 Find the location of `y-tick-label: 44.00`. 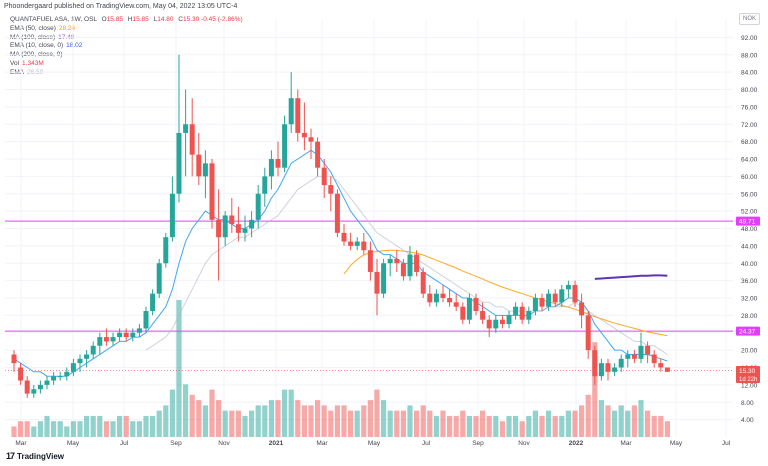

y-tick-label: 44.00 is located at coordinates (749, 246).